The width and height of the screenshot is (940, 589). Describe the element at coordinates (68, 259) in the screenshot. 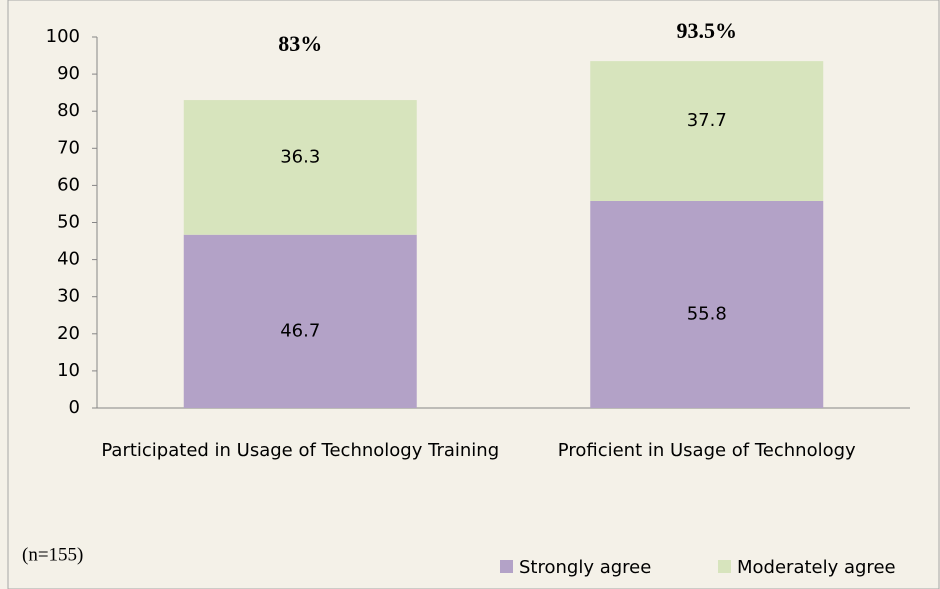

I see `y-tick-label: 40` at that location.